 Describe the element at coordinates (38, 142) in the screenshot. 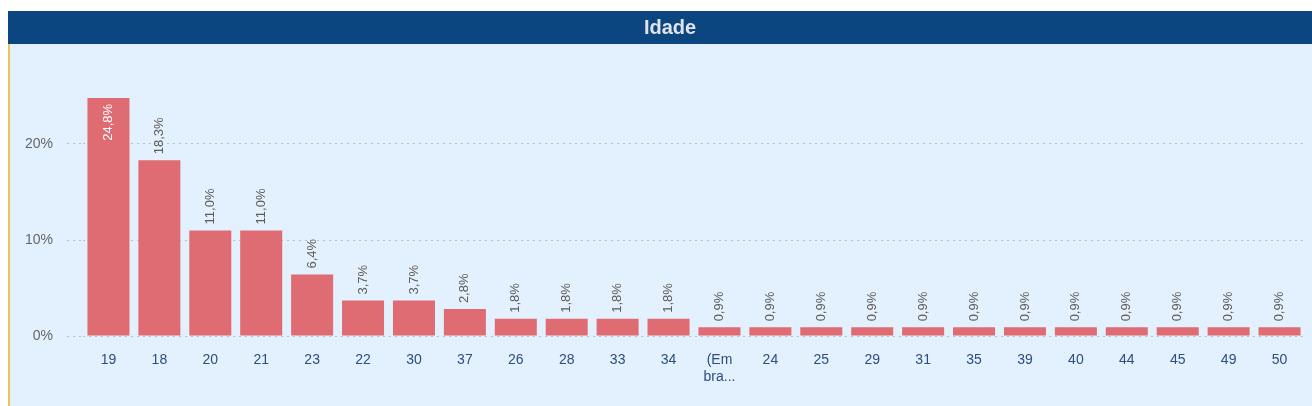

I see `y-tick-label: 20%` at that location.